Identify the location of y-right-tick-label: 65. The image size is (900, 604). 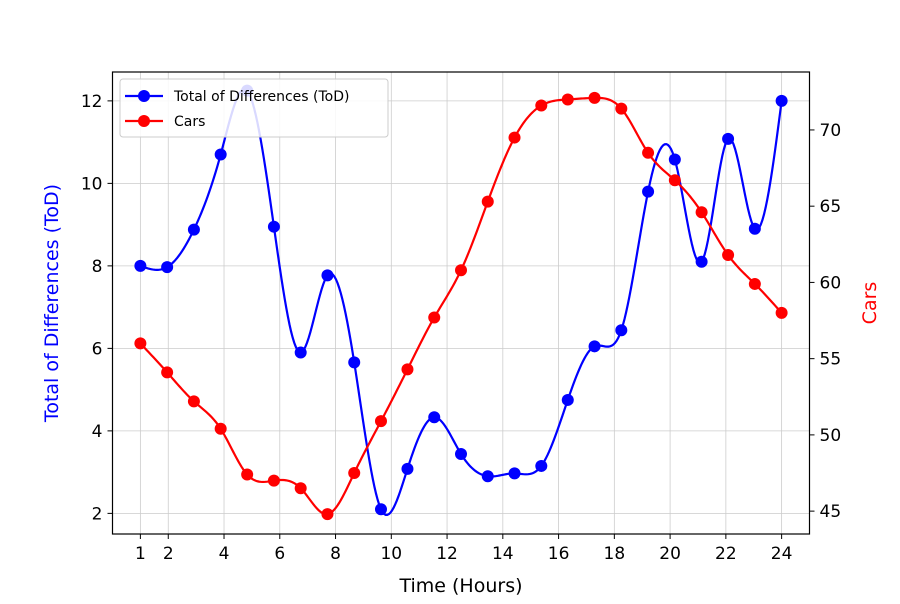
(831, 207).